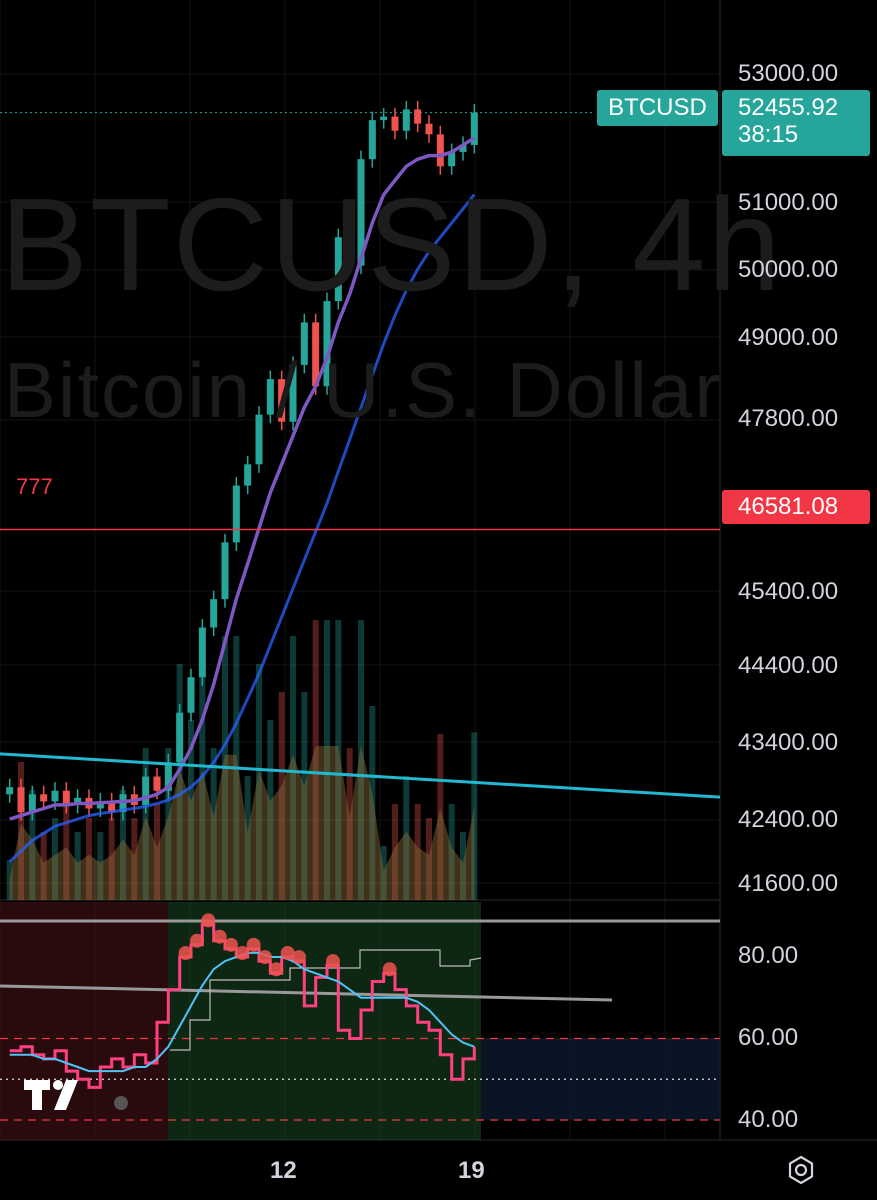 The height and width of the screenshot is (1200, 877). I want to click on bar-countdown: 38:15, so click(768, 134).